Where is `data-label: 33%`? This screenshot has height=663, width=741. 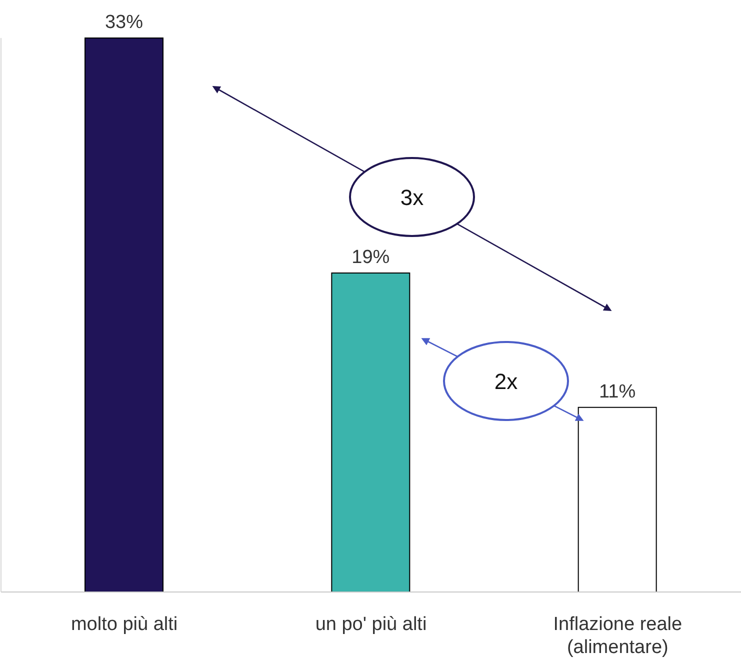 data-label: 33% is located at coordinates (124, 22).